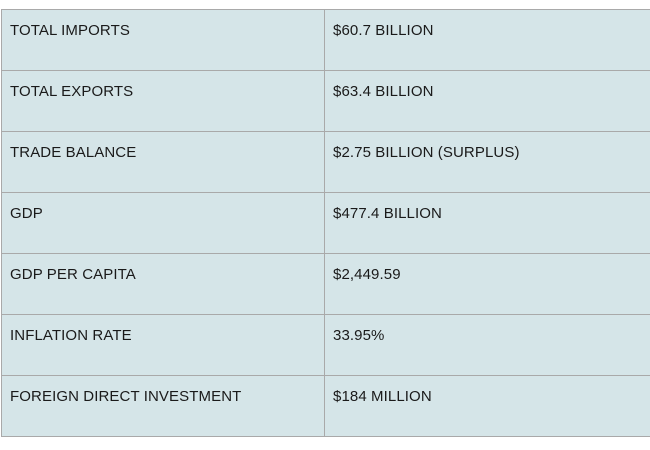 The width and height of the screenshot is (650, 450). I want to click on row-label: TOTAL IMPORTS, so click(70, 30).